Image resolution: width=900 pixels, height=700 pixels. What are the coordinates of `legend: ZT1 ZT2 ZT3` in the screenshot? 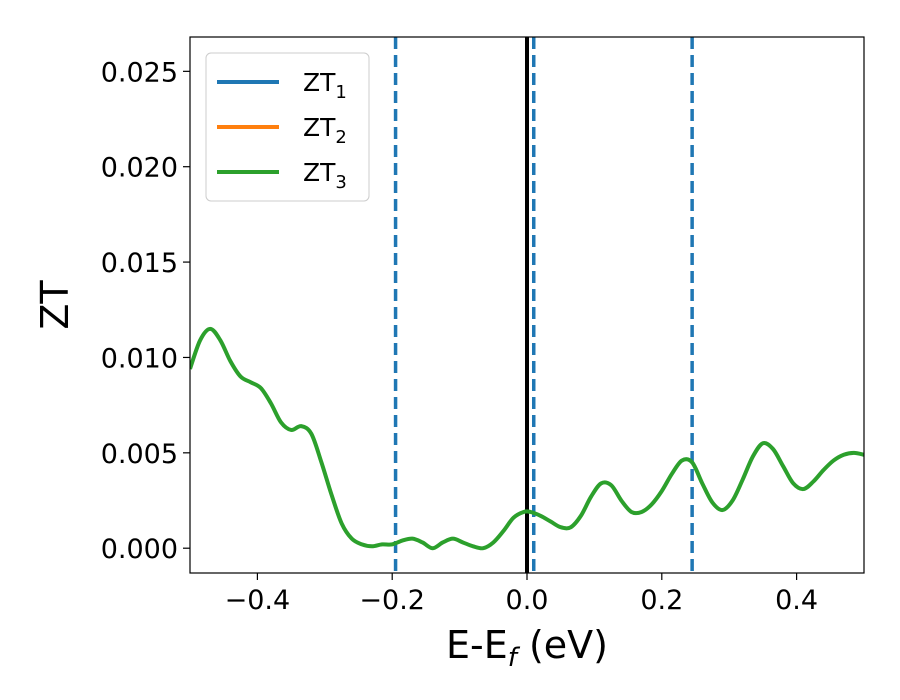 It's located at (287, 127).